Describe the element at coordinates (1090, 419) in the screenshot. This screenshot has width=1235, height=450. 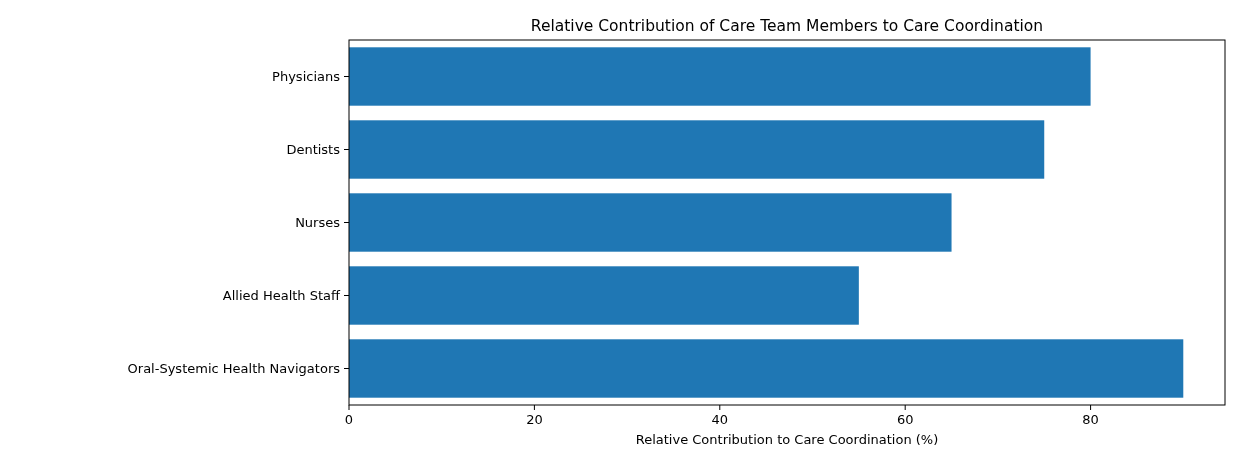
I see `x-tick-label: 80` at that location.